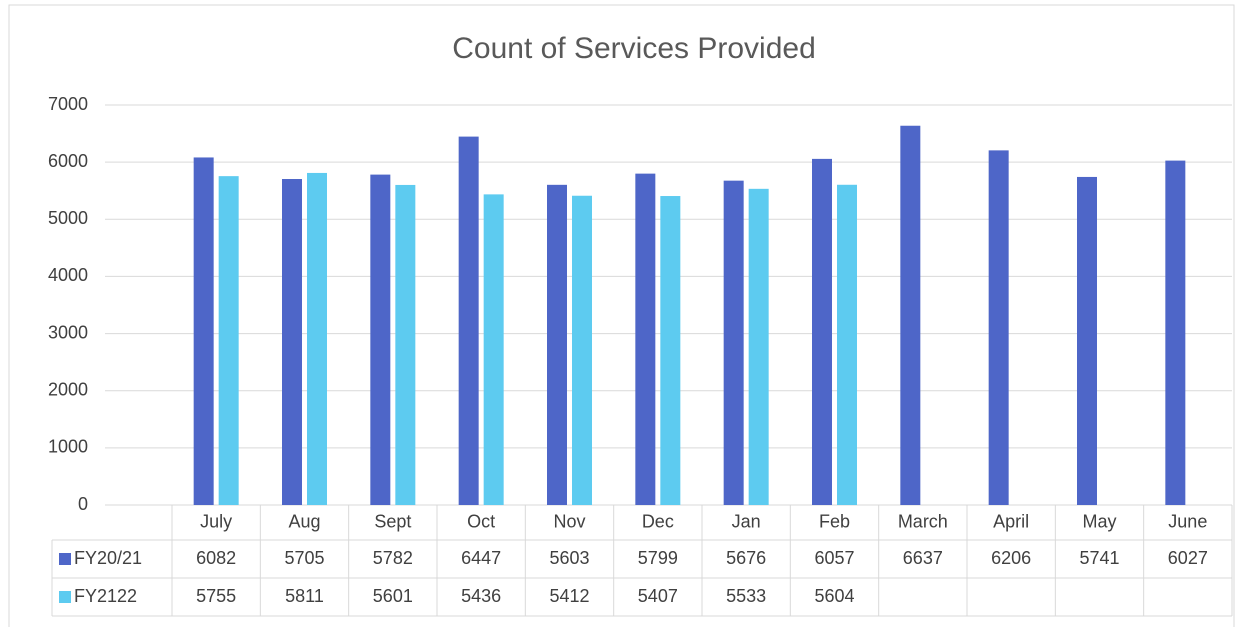  What do you see at coordinates (68, 275) in the screenshot?
I see `y-tick-label: 4000` at bounding box center [68, 275].